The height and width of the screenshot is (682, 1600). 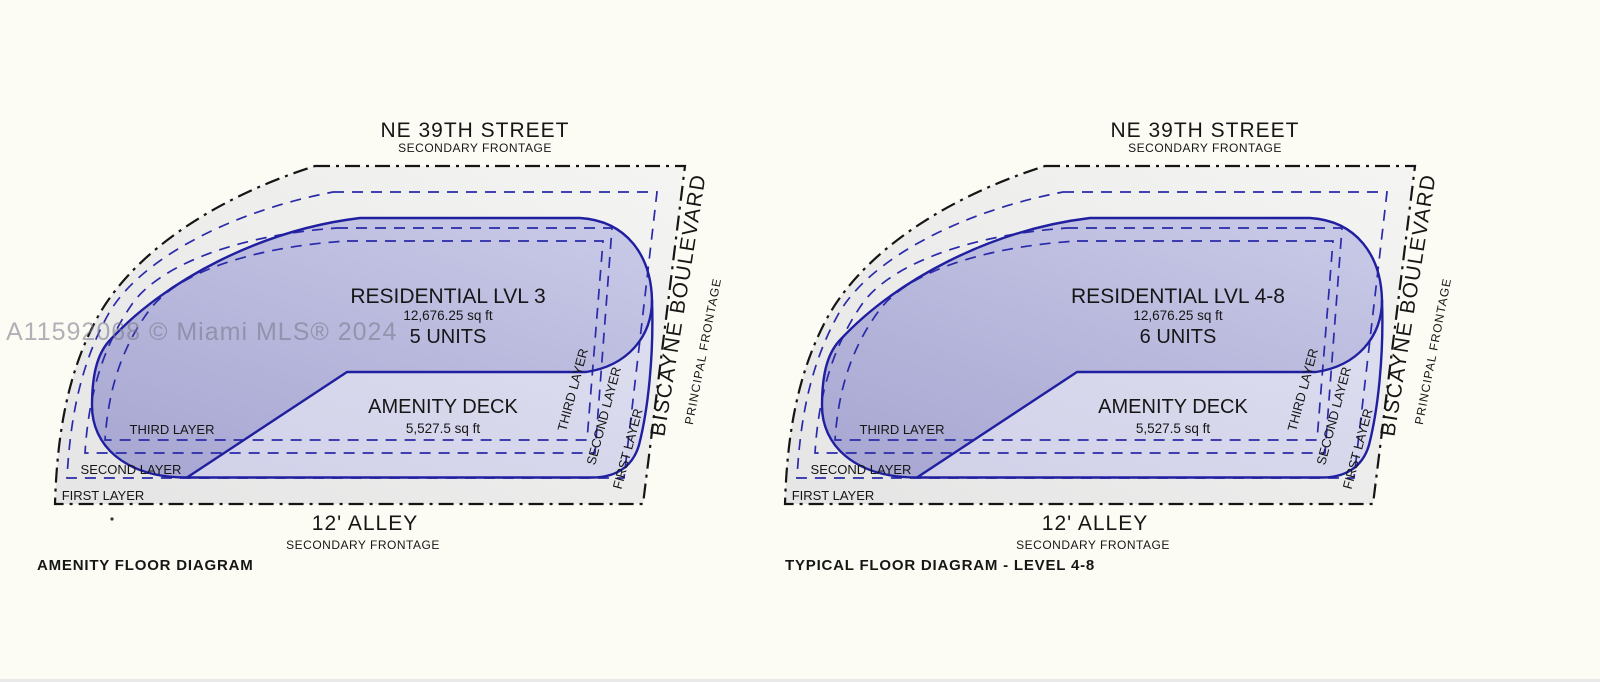 What do you see at coordinates (1178, 296) in the screenshot?
I see `residential-title: RESIDENTIAL LVL 4-8` at bounding box center [1178, 296].